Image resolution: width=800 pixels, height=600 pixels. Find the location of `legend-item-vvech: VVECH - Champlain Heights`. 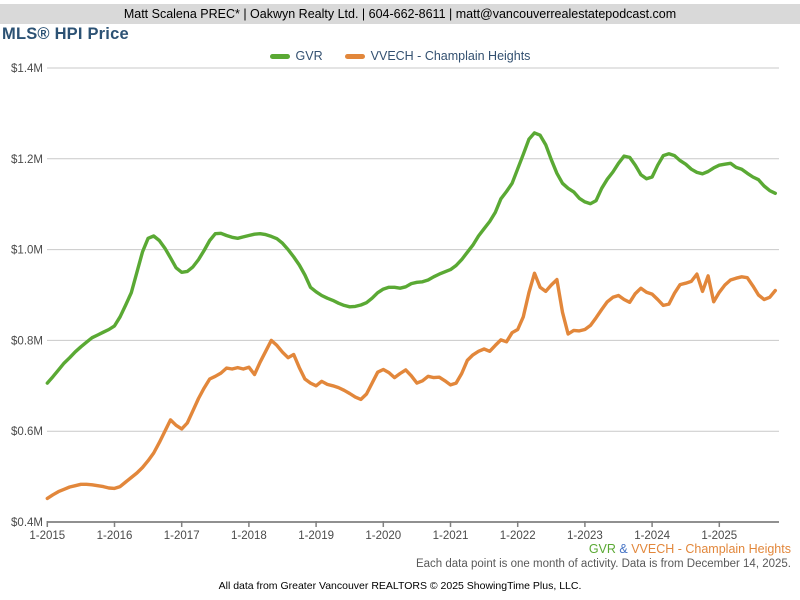

legend-item-vvech: VVECH - Champlain Heights is located at coordinates (437, 56).